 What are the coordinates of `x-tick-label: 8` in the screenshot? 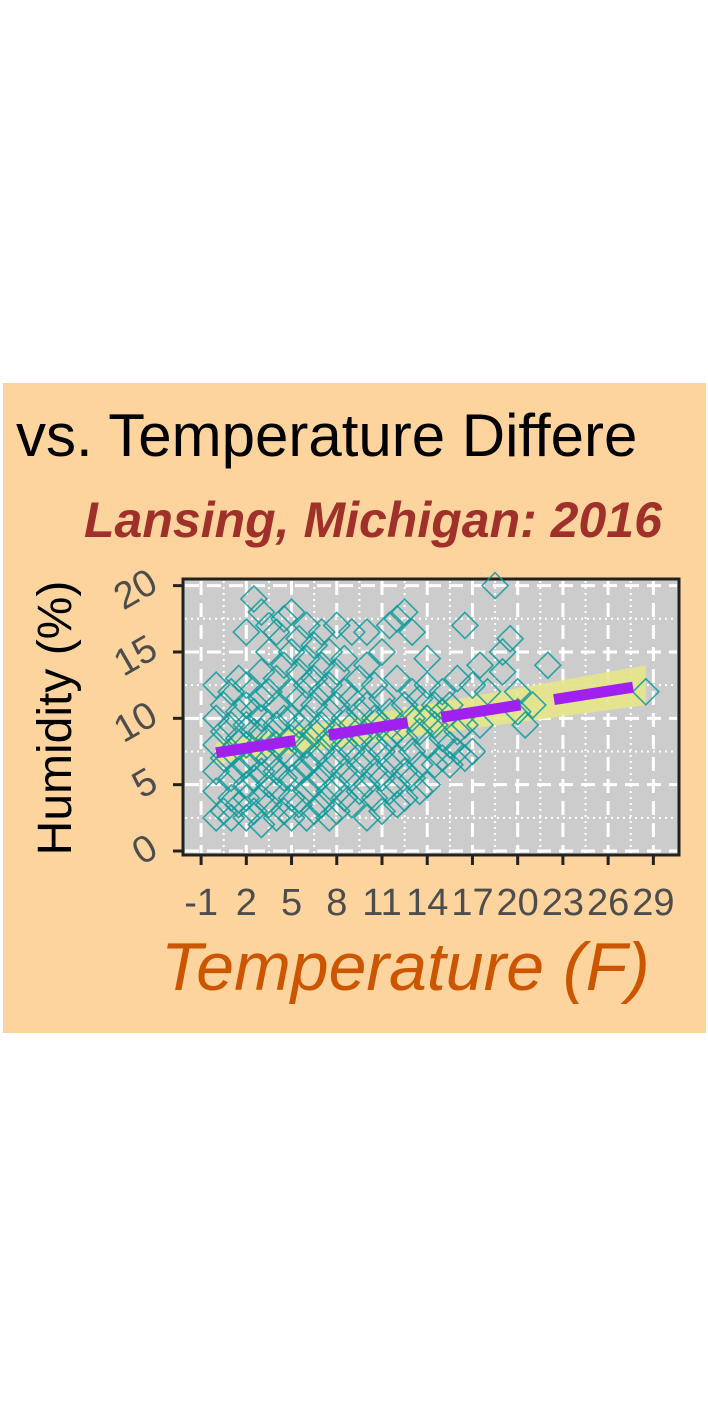 It's located at (336, 903).